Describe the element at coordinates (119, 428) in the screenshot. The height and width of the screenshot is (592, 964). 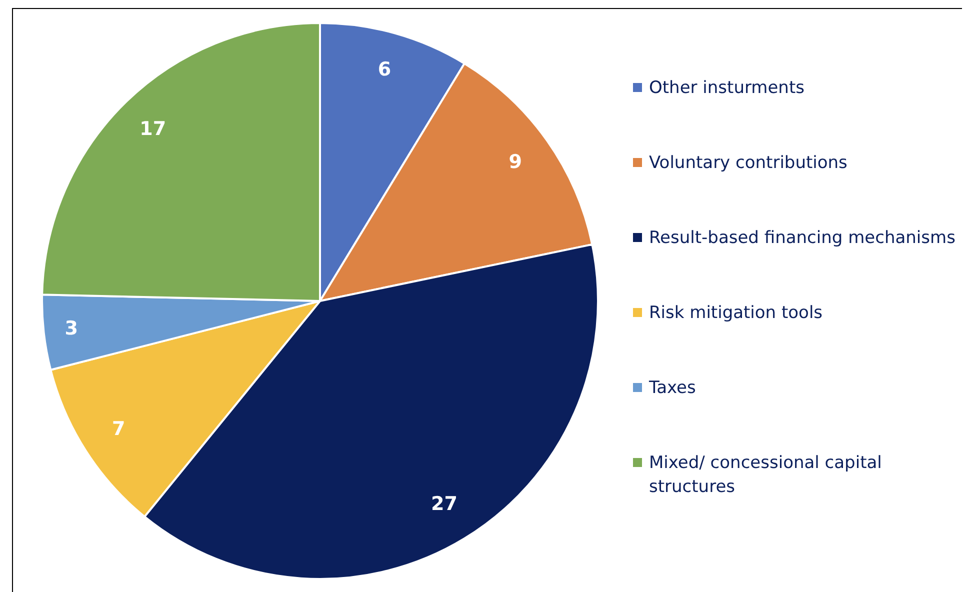
I see `data-label: 7` at that location.